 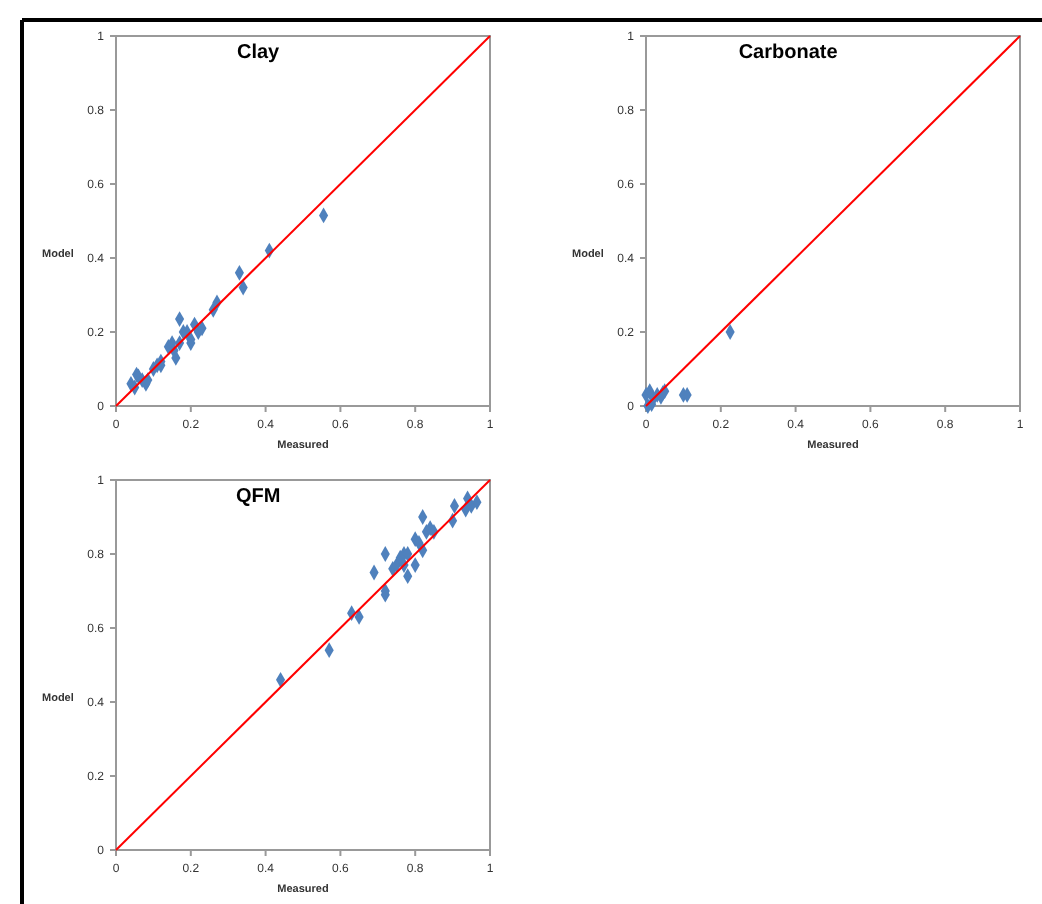 I want to click on chart-title: QFM, so click(x=258, y=497).